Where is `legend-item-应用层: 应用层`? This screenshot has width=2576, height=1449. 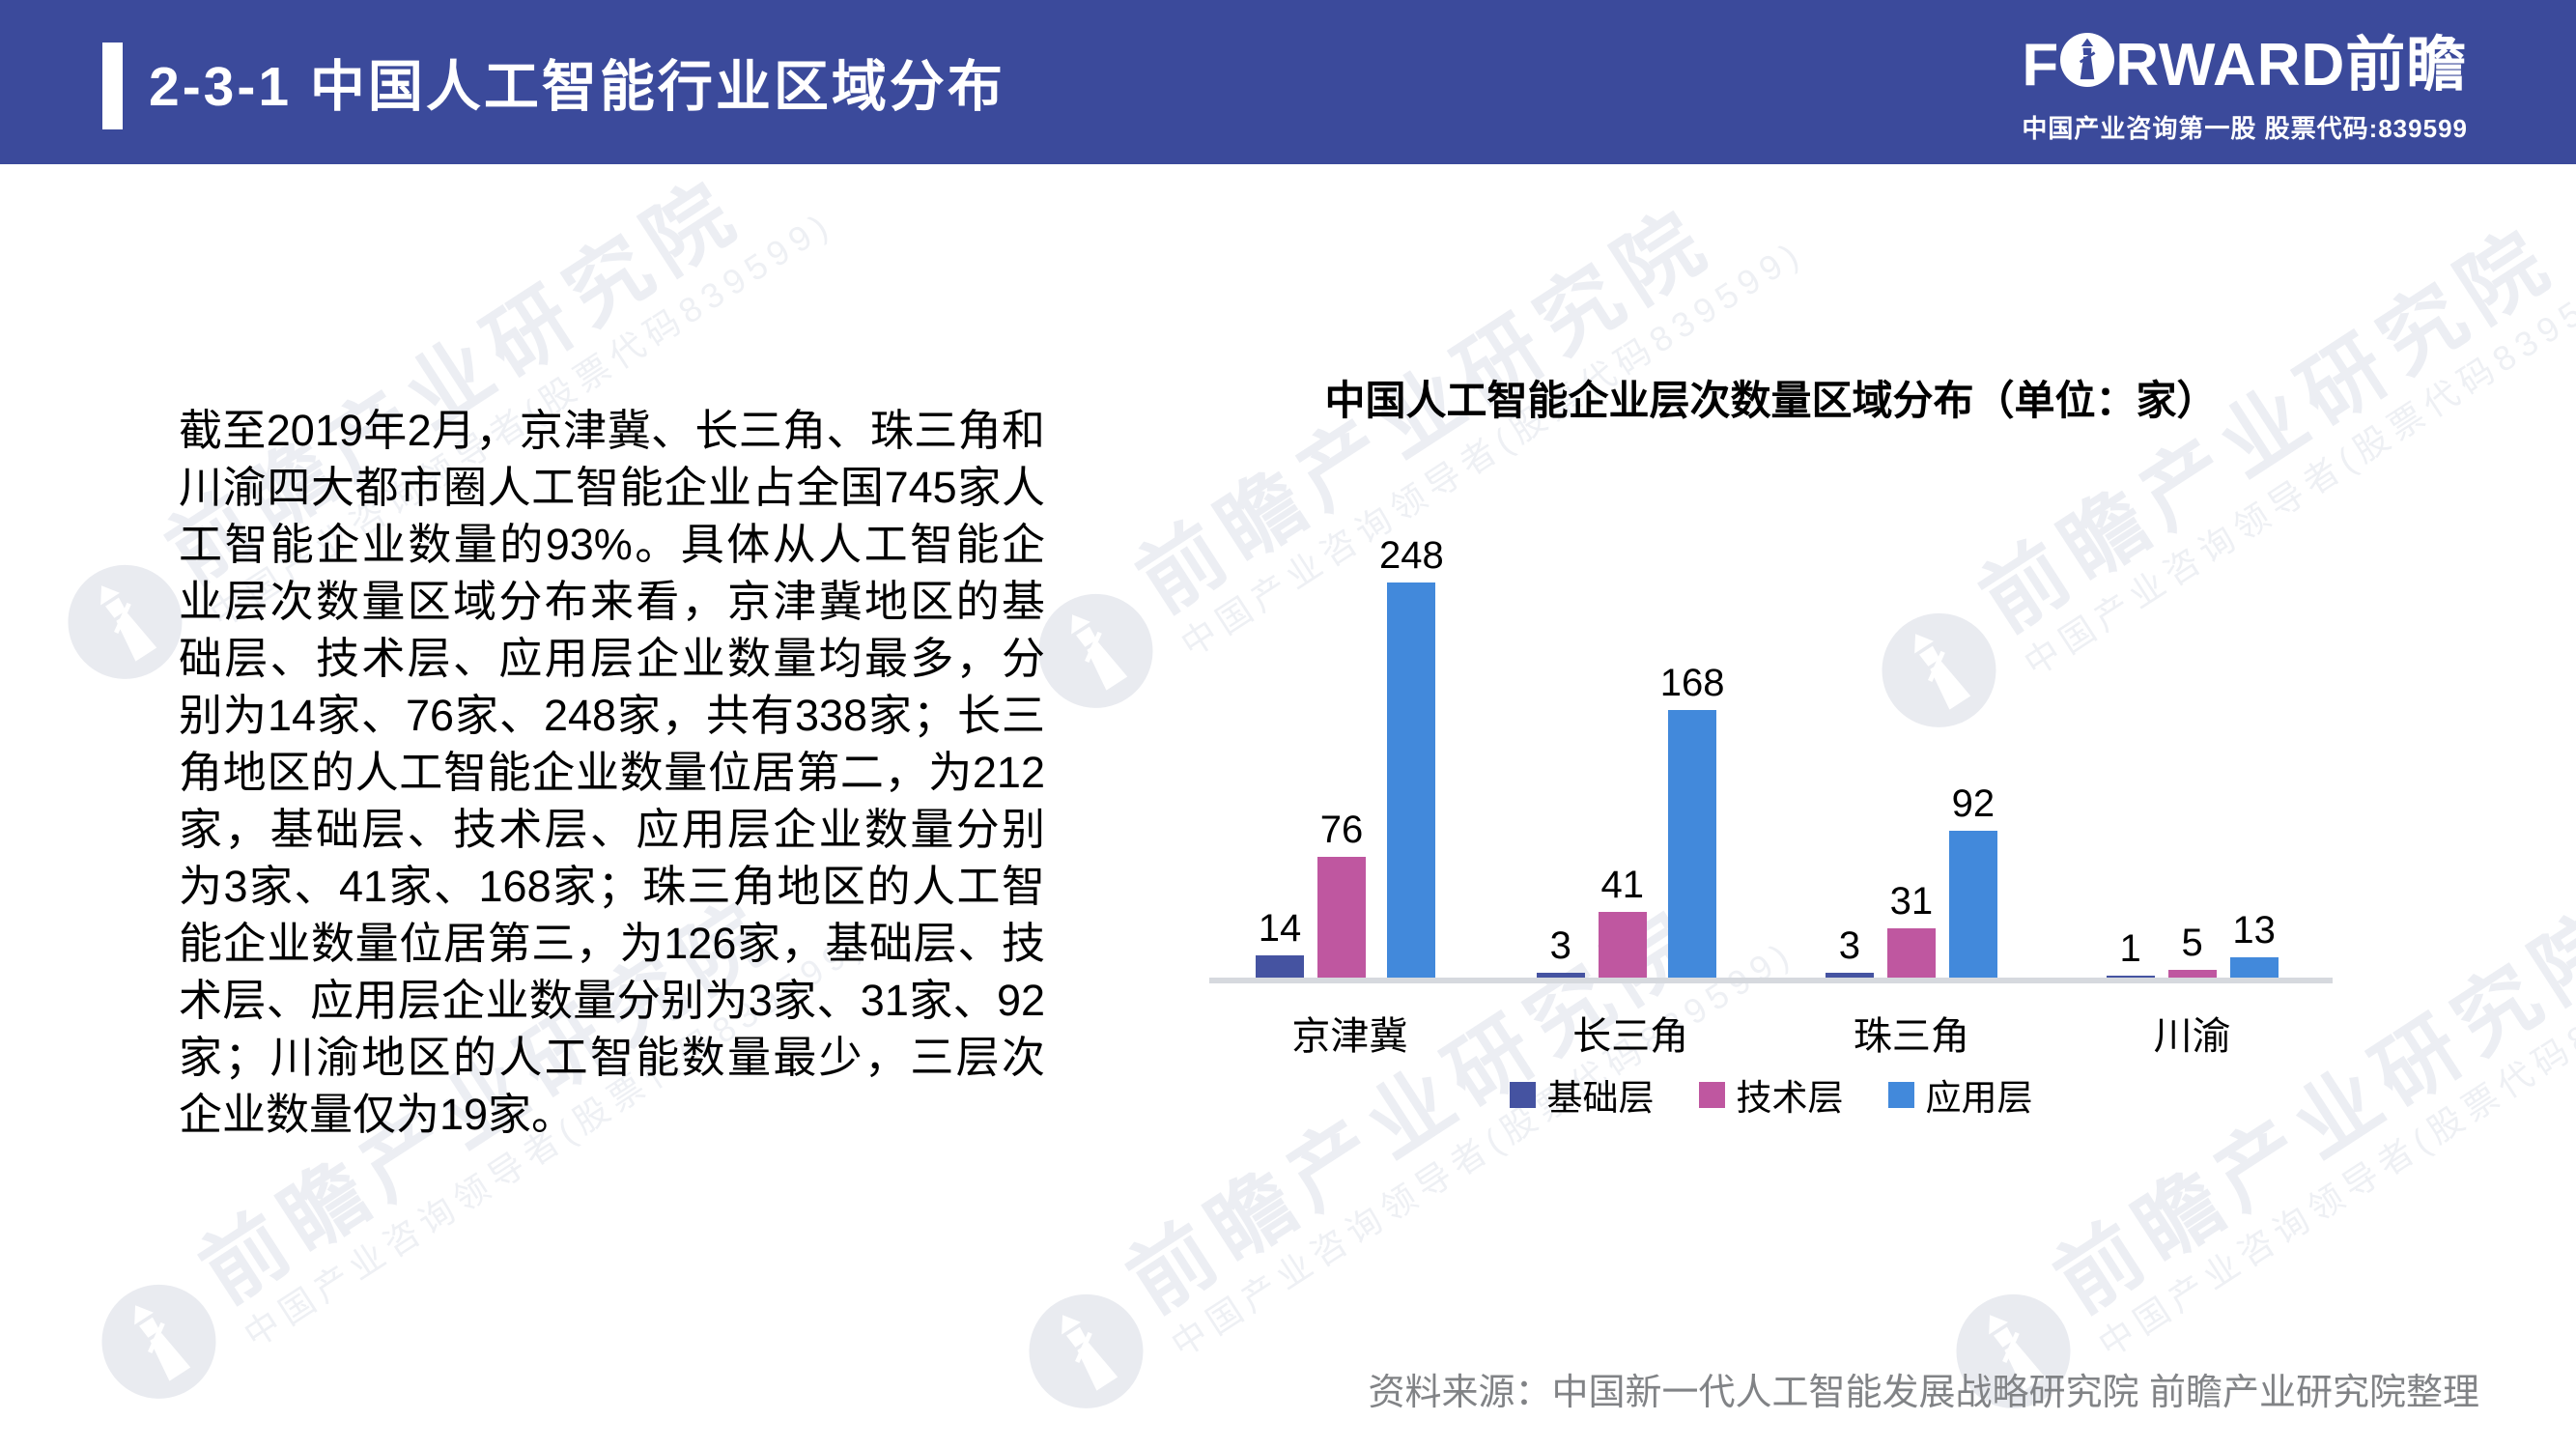
legend-item-应用层: 应用层 is located at coordinates (1960, 1094).